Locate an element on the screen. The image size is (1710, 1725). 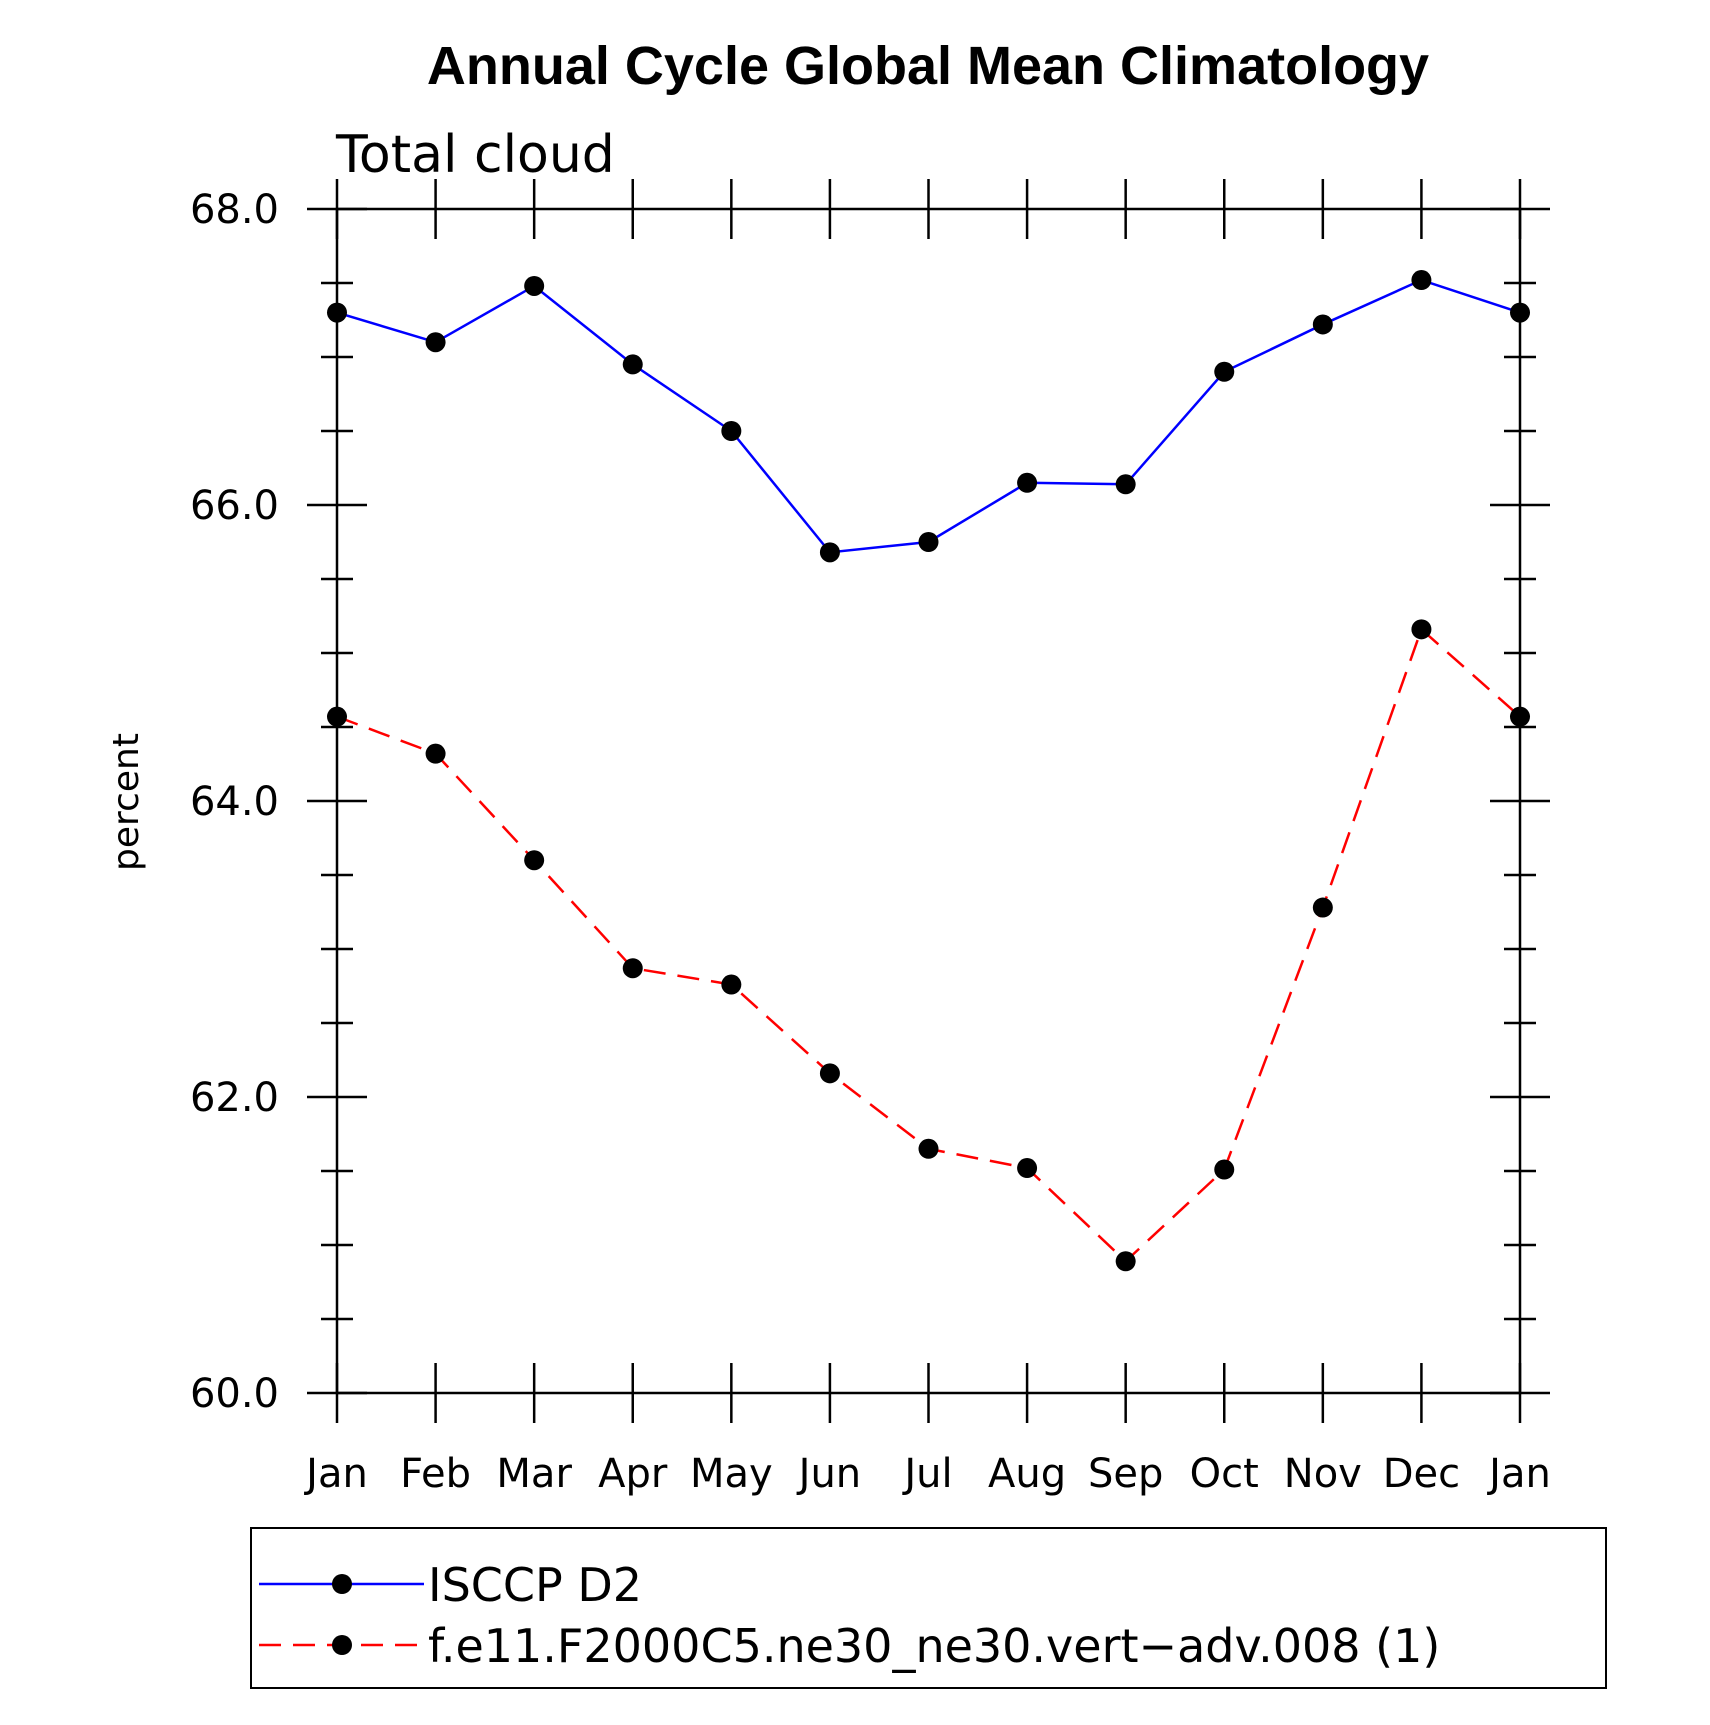
x-tick-label: Jun is located at coordinates (829, 1474).